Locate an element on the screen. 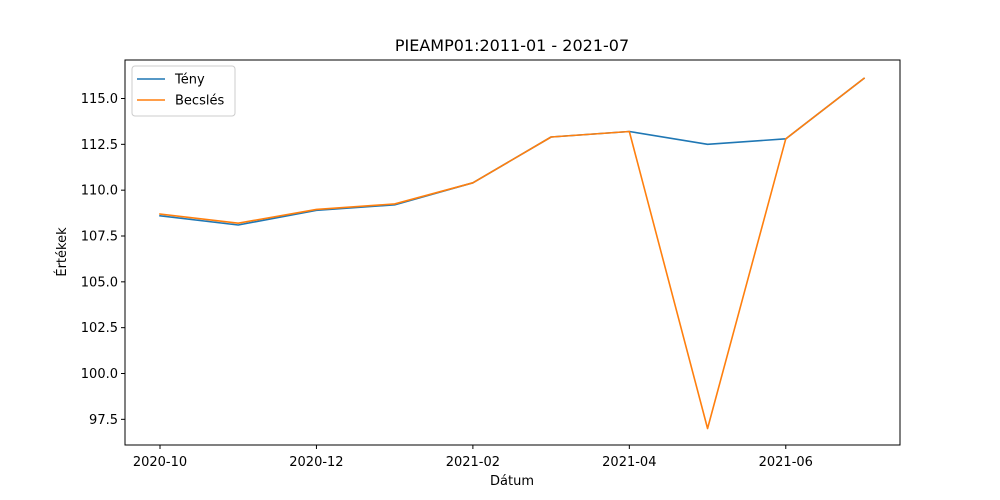 This screenshot has width=1000, height=500. y-tick-label: 100.0 is located at coordinates (99, 374).